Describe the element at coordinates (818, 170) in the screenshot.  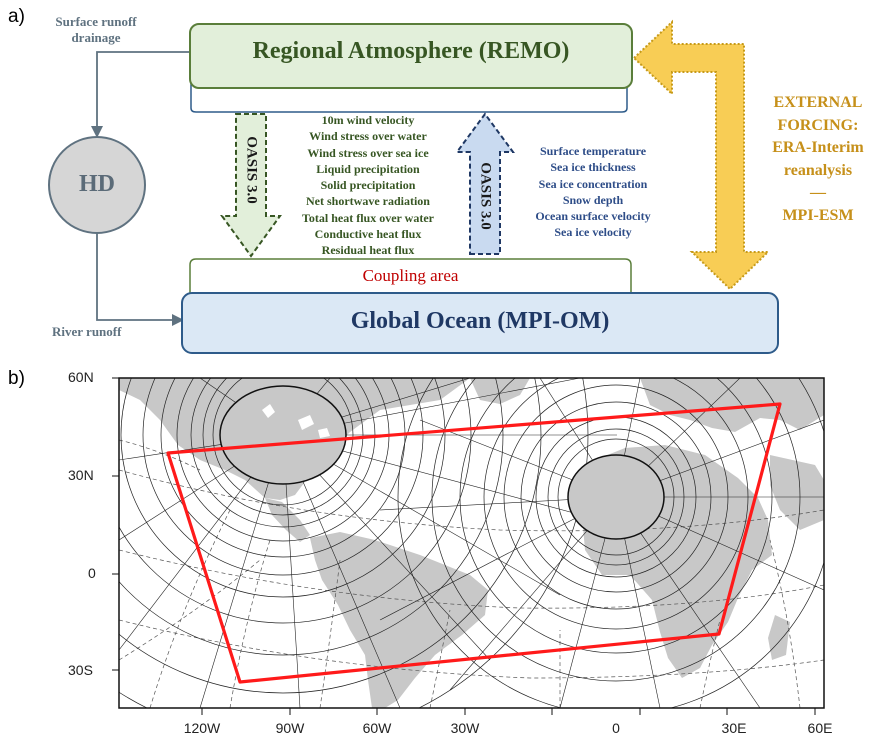
I see `forcing-line: reanalysis` at that location.